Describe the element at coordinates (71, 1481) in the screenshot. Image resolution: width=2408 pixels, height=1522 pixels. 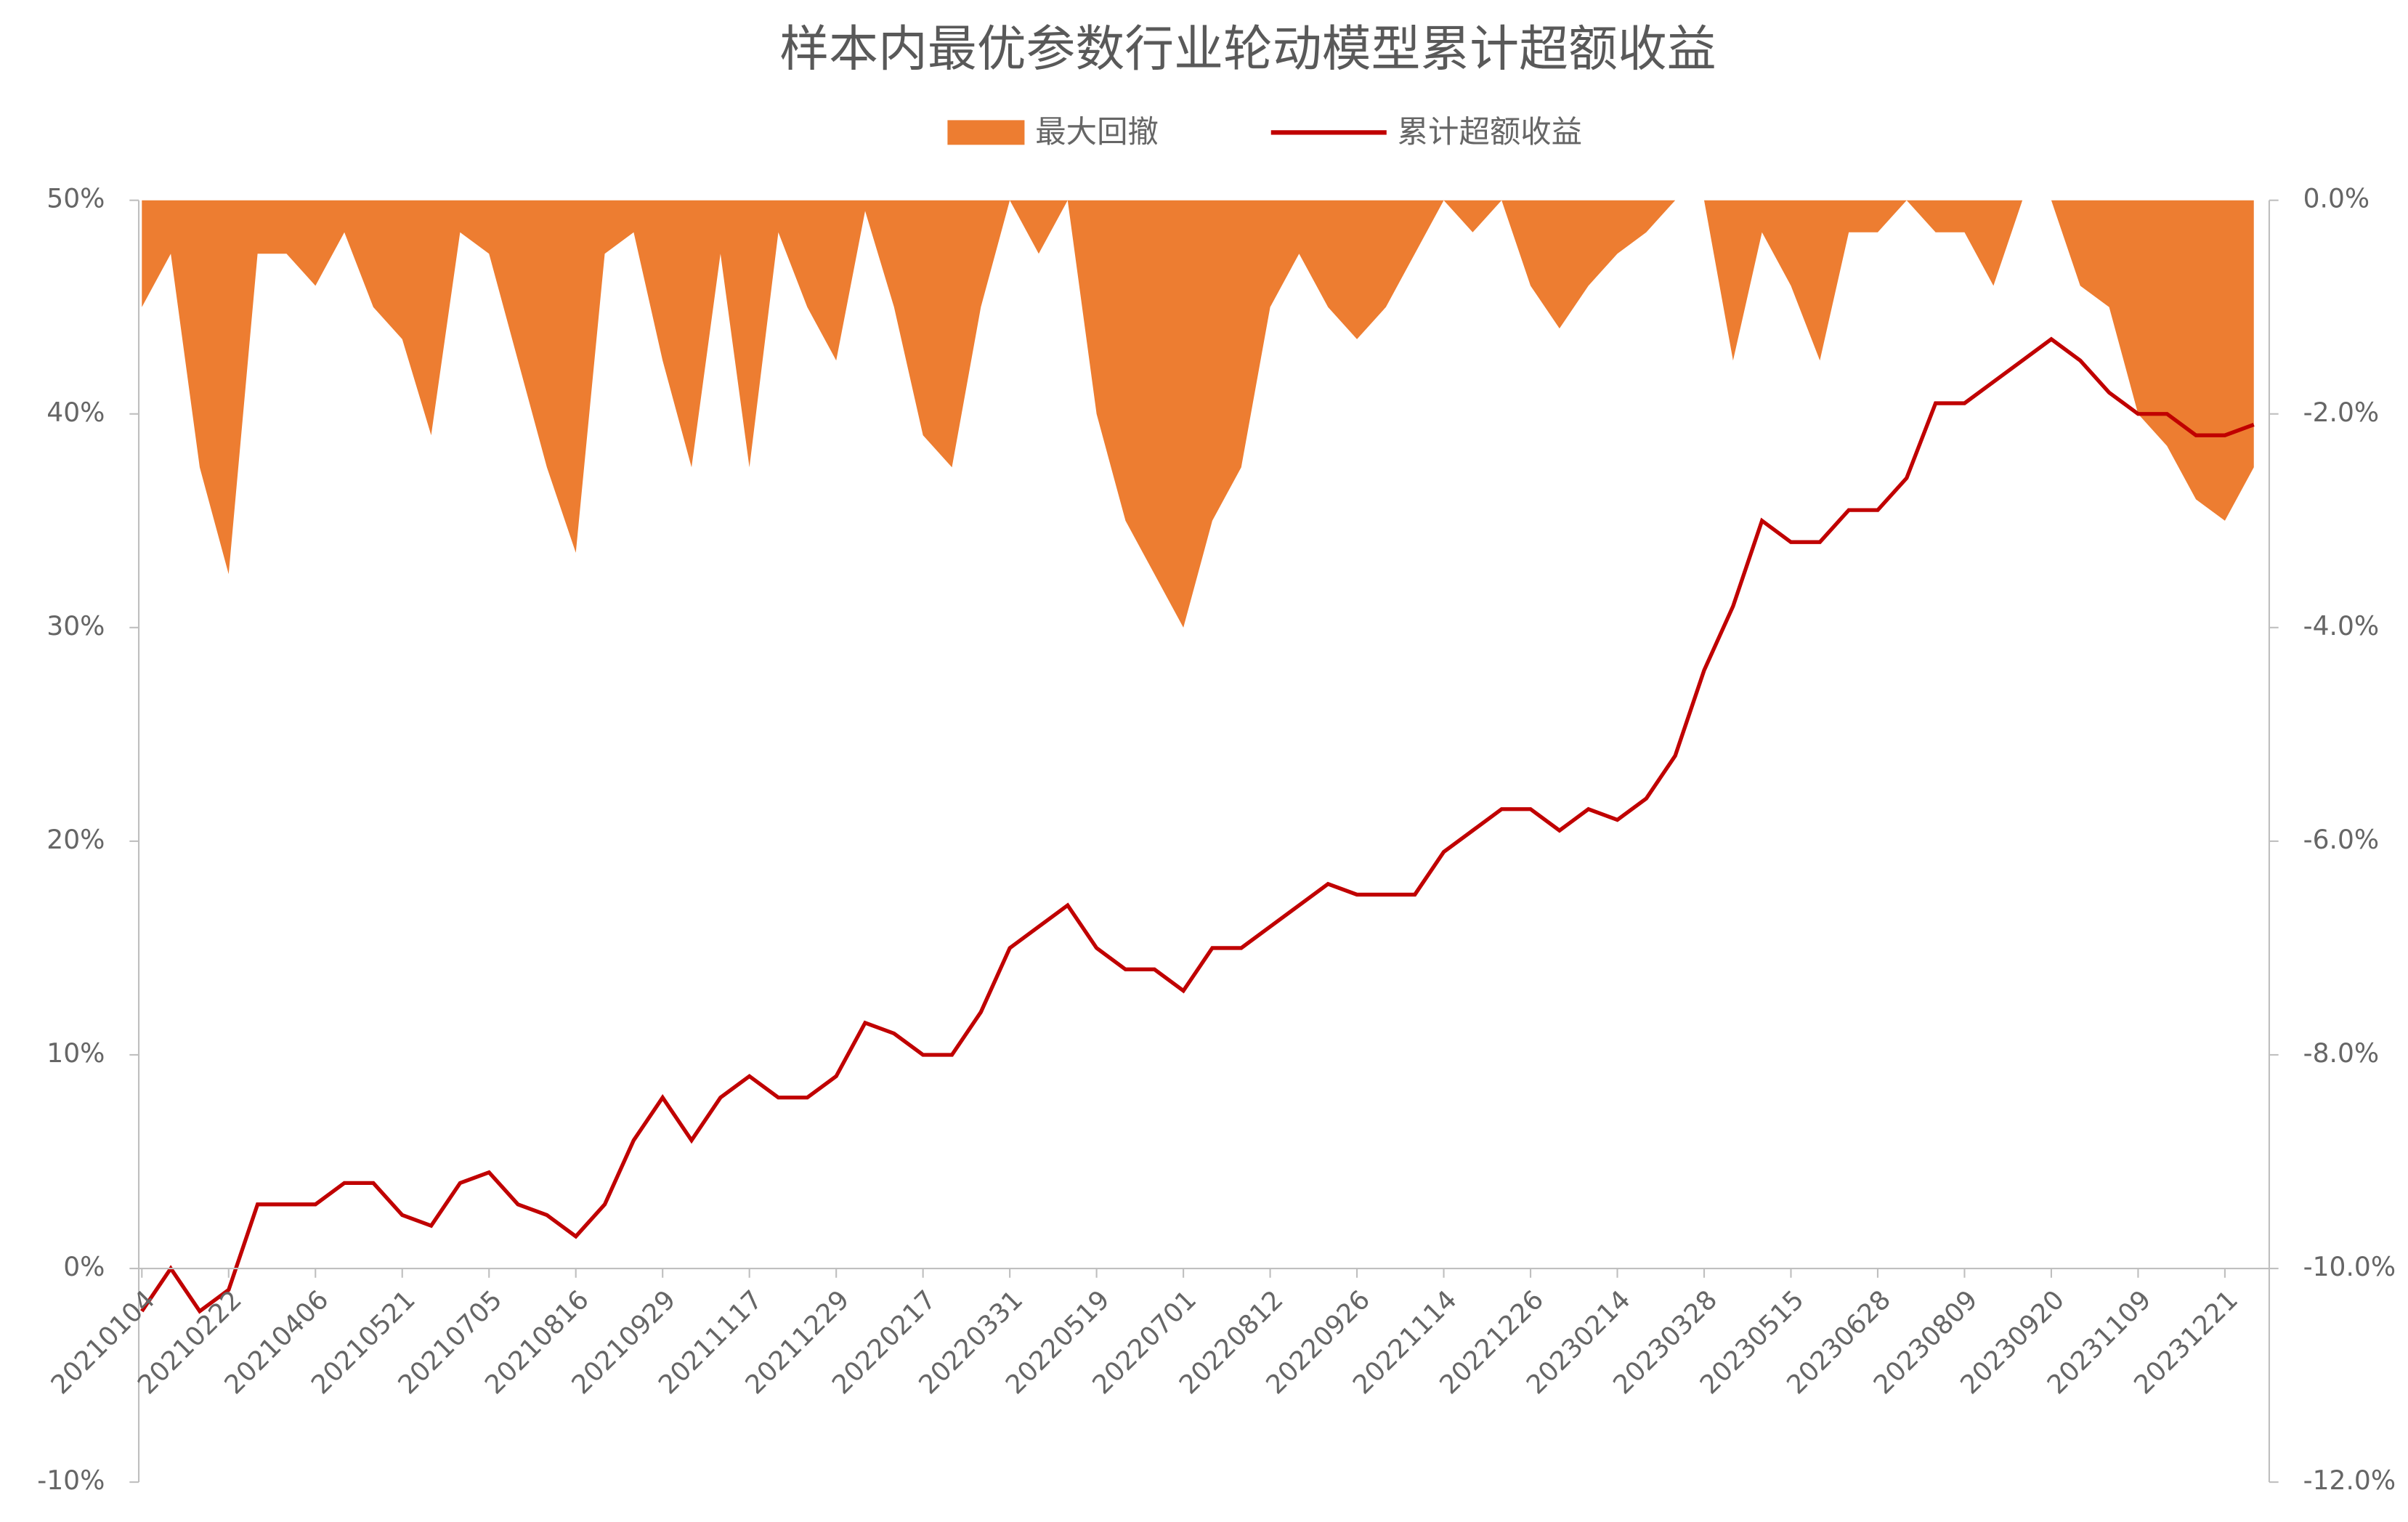
I see `y-tick-label: -10%` at that location.